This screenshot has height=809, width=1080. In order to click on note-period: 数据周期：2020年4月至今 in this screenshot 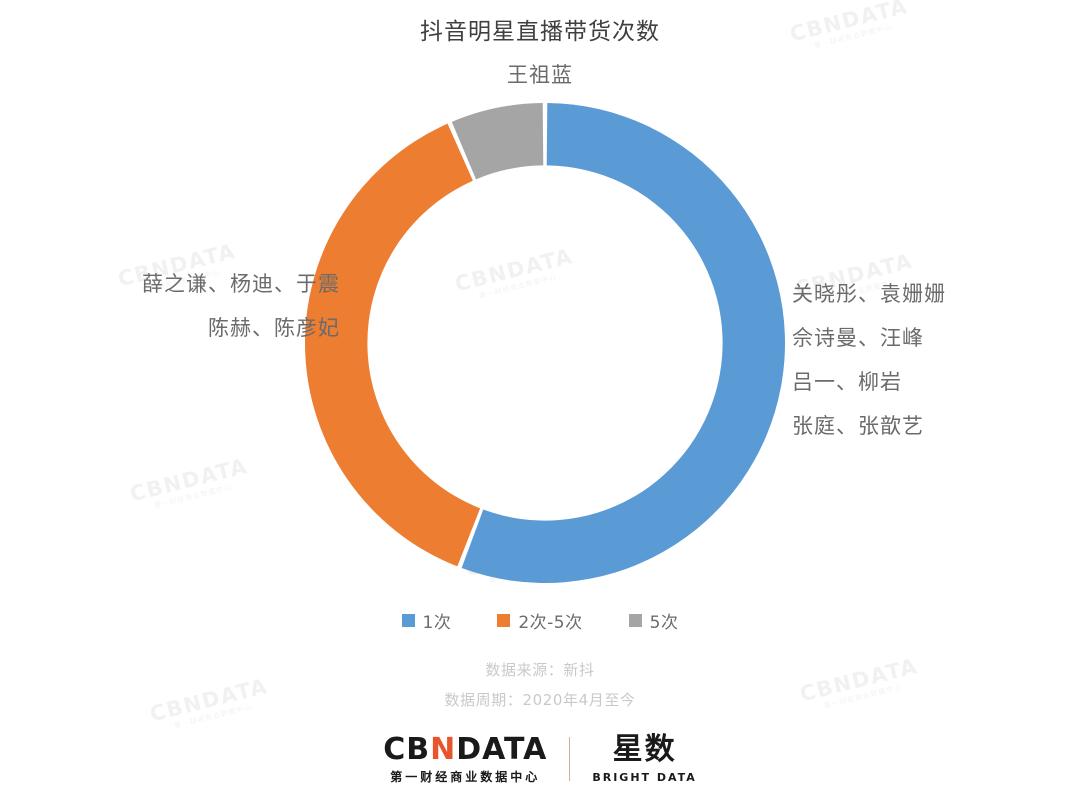, I will do `click(540, 700)`.